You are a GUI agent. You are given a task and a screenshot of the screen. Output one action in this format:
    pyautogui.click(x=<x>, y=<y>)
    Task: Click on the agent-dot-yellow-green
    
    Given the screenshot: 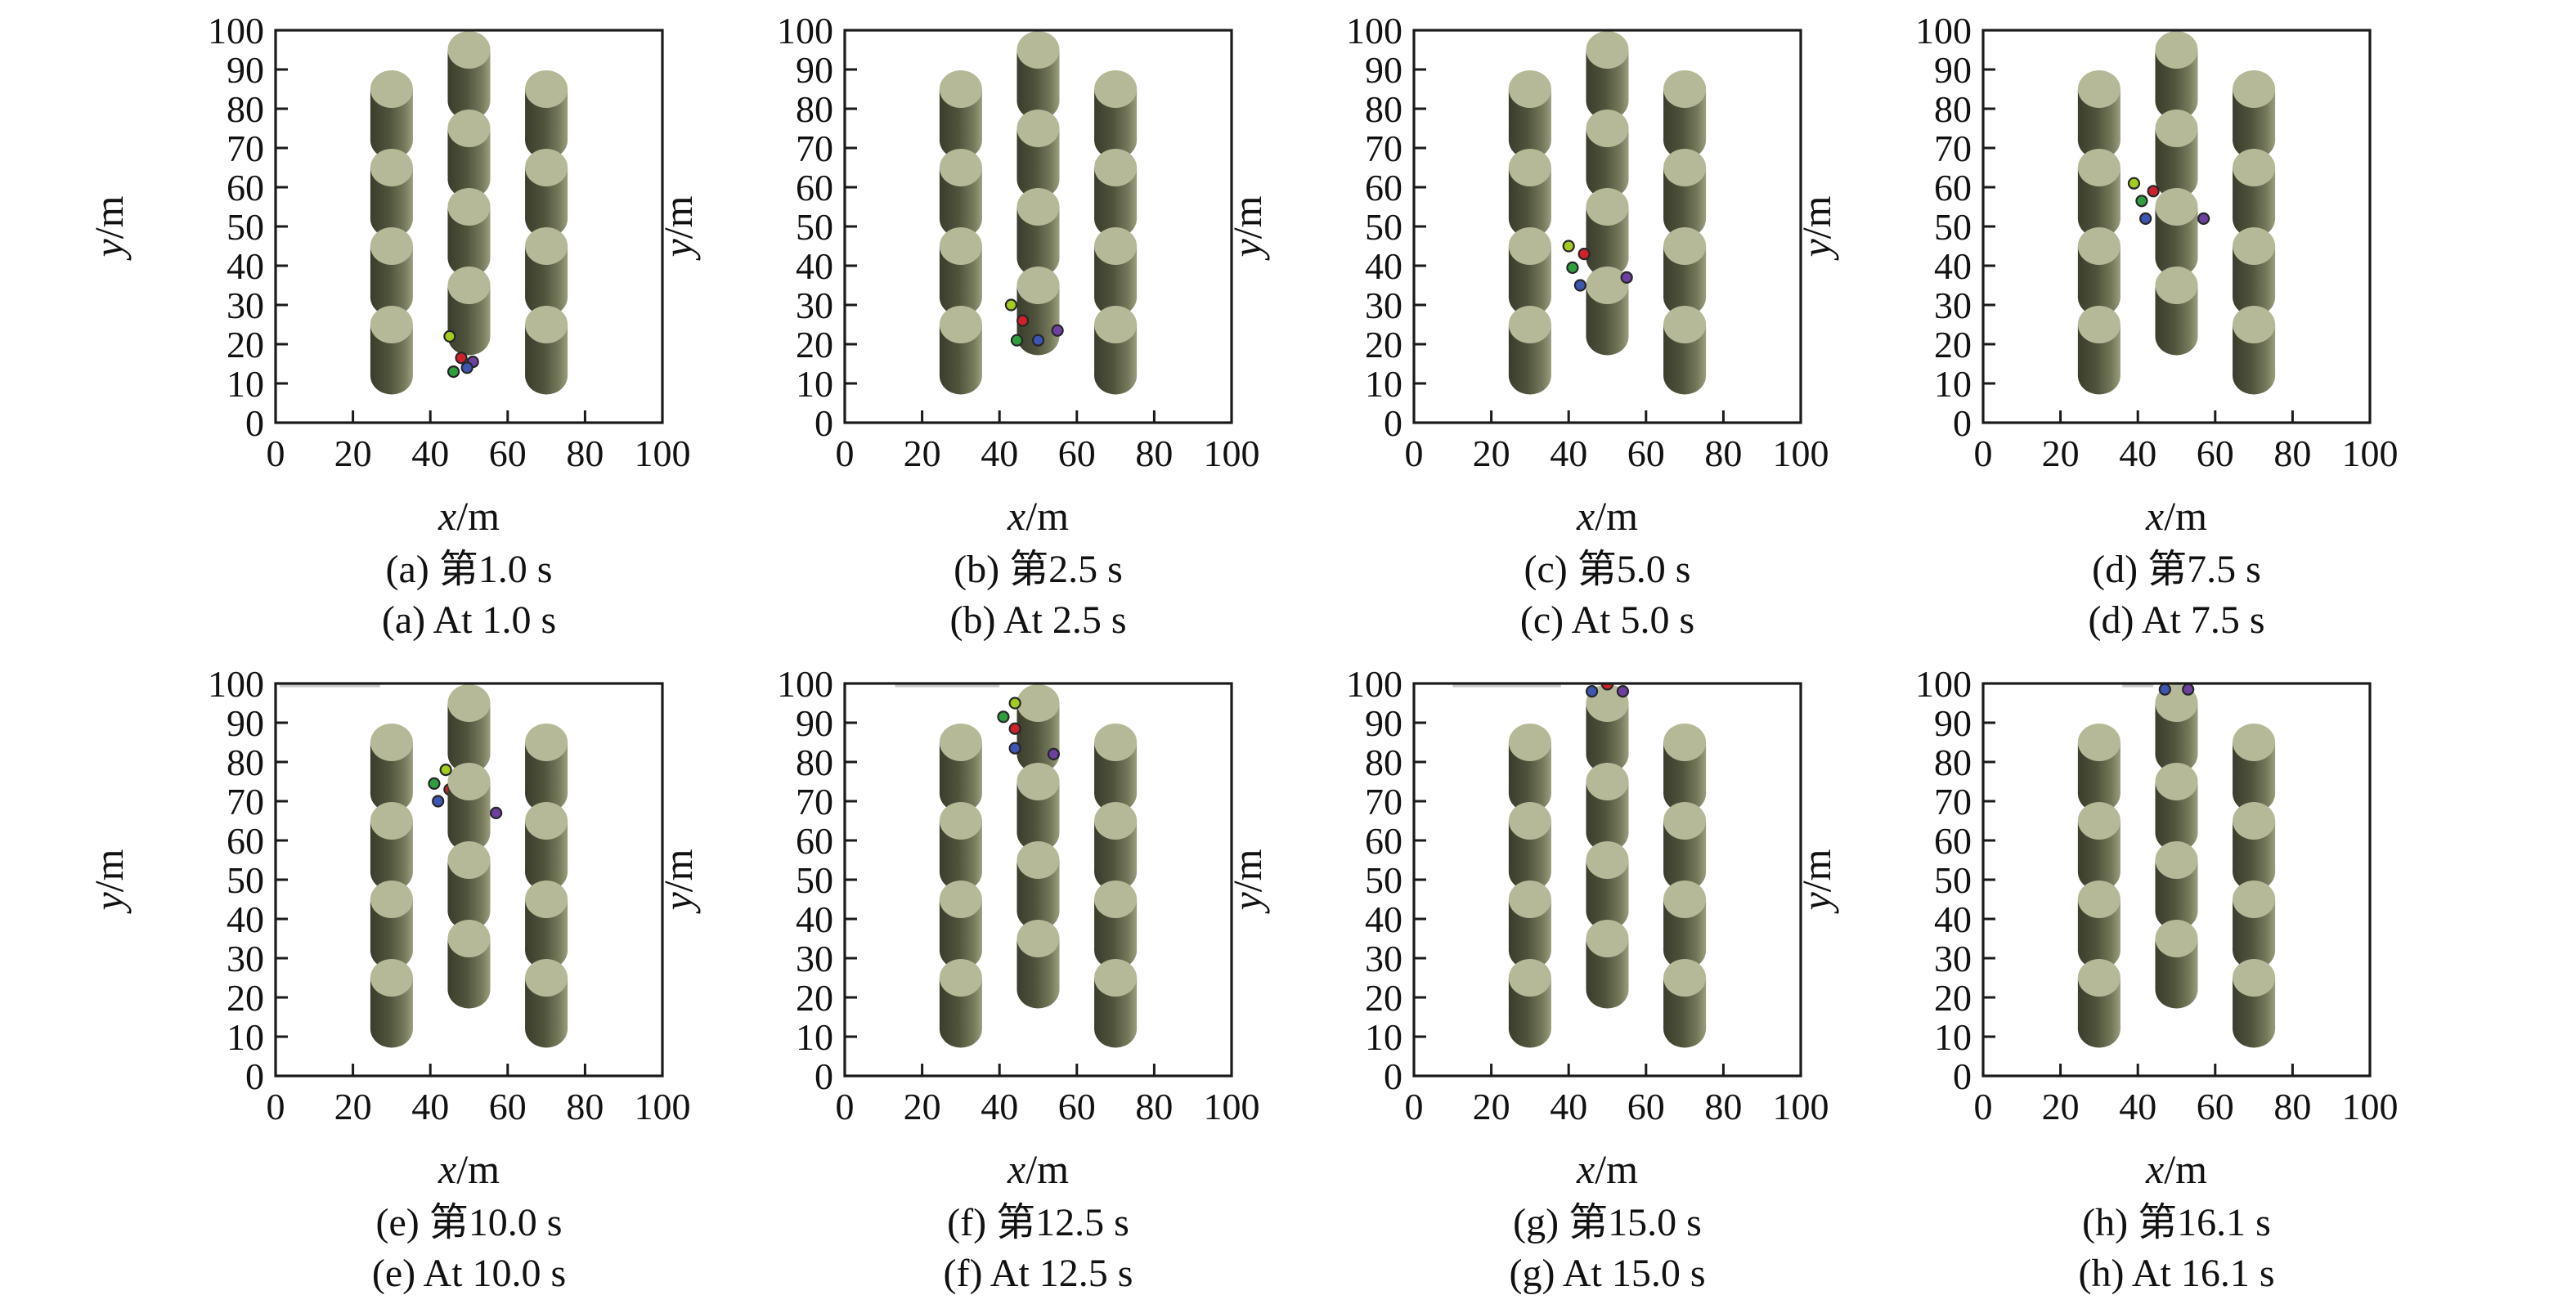 What is the action you would take?
    pyautogui.click(x=1014, y=703)
    